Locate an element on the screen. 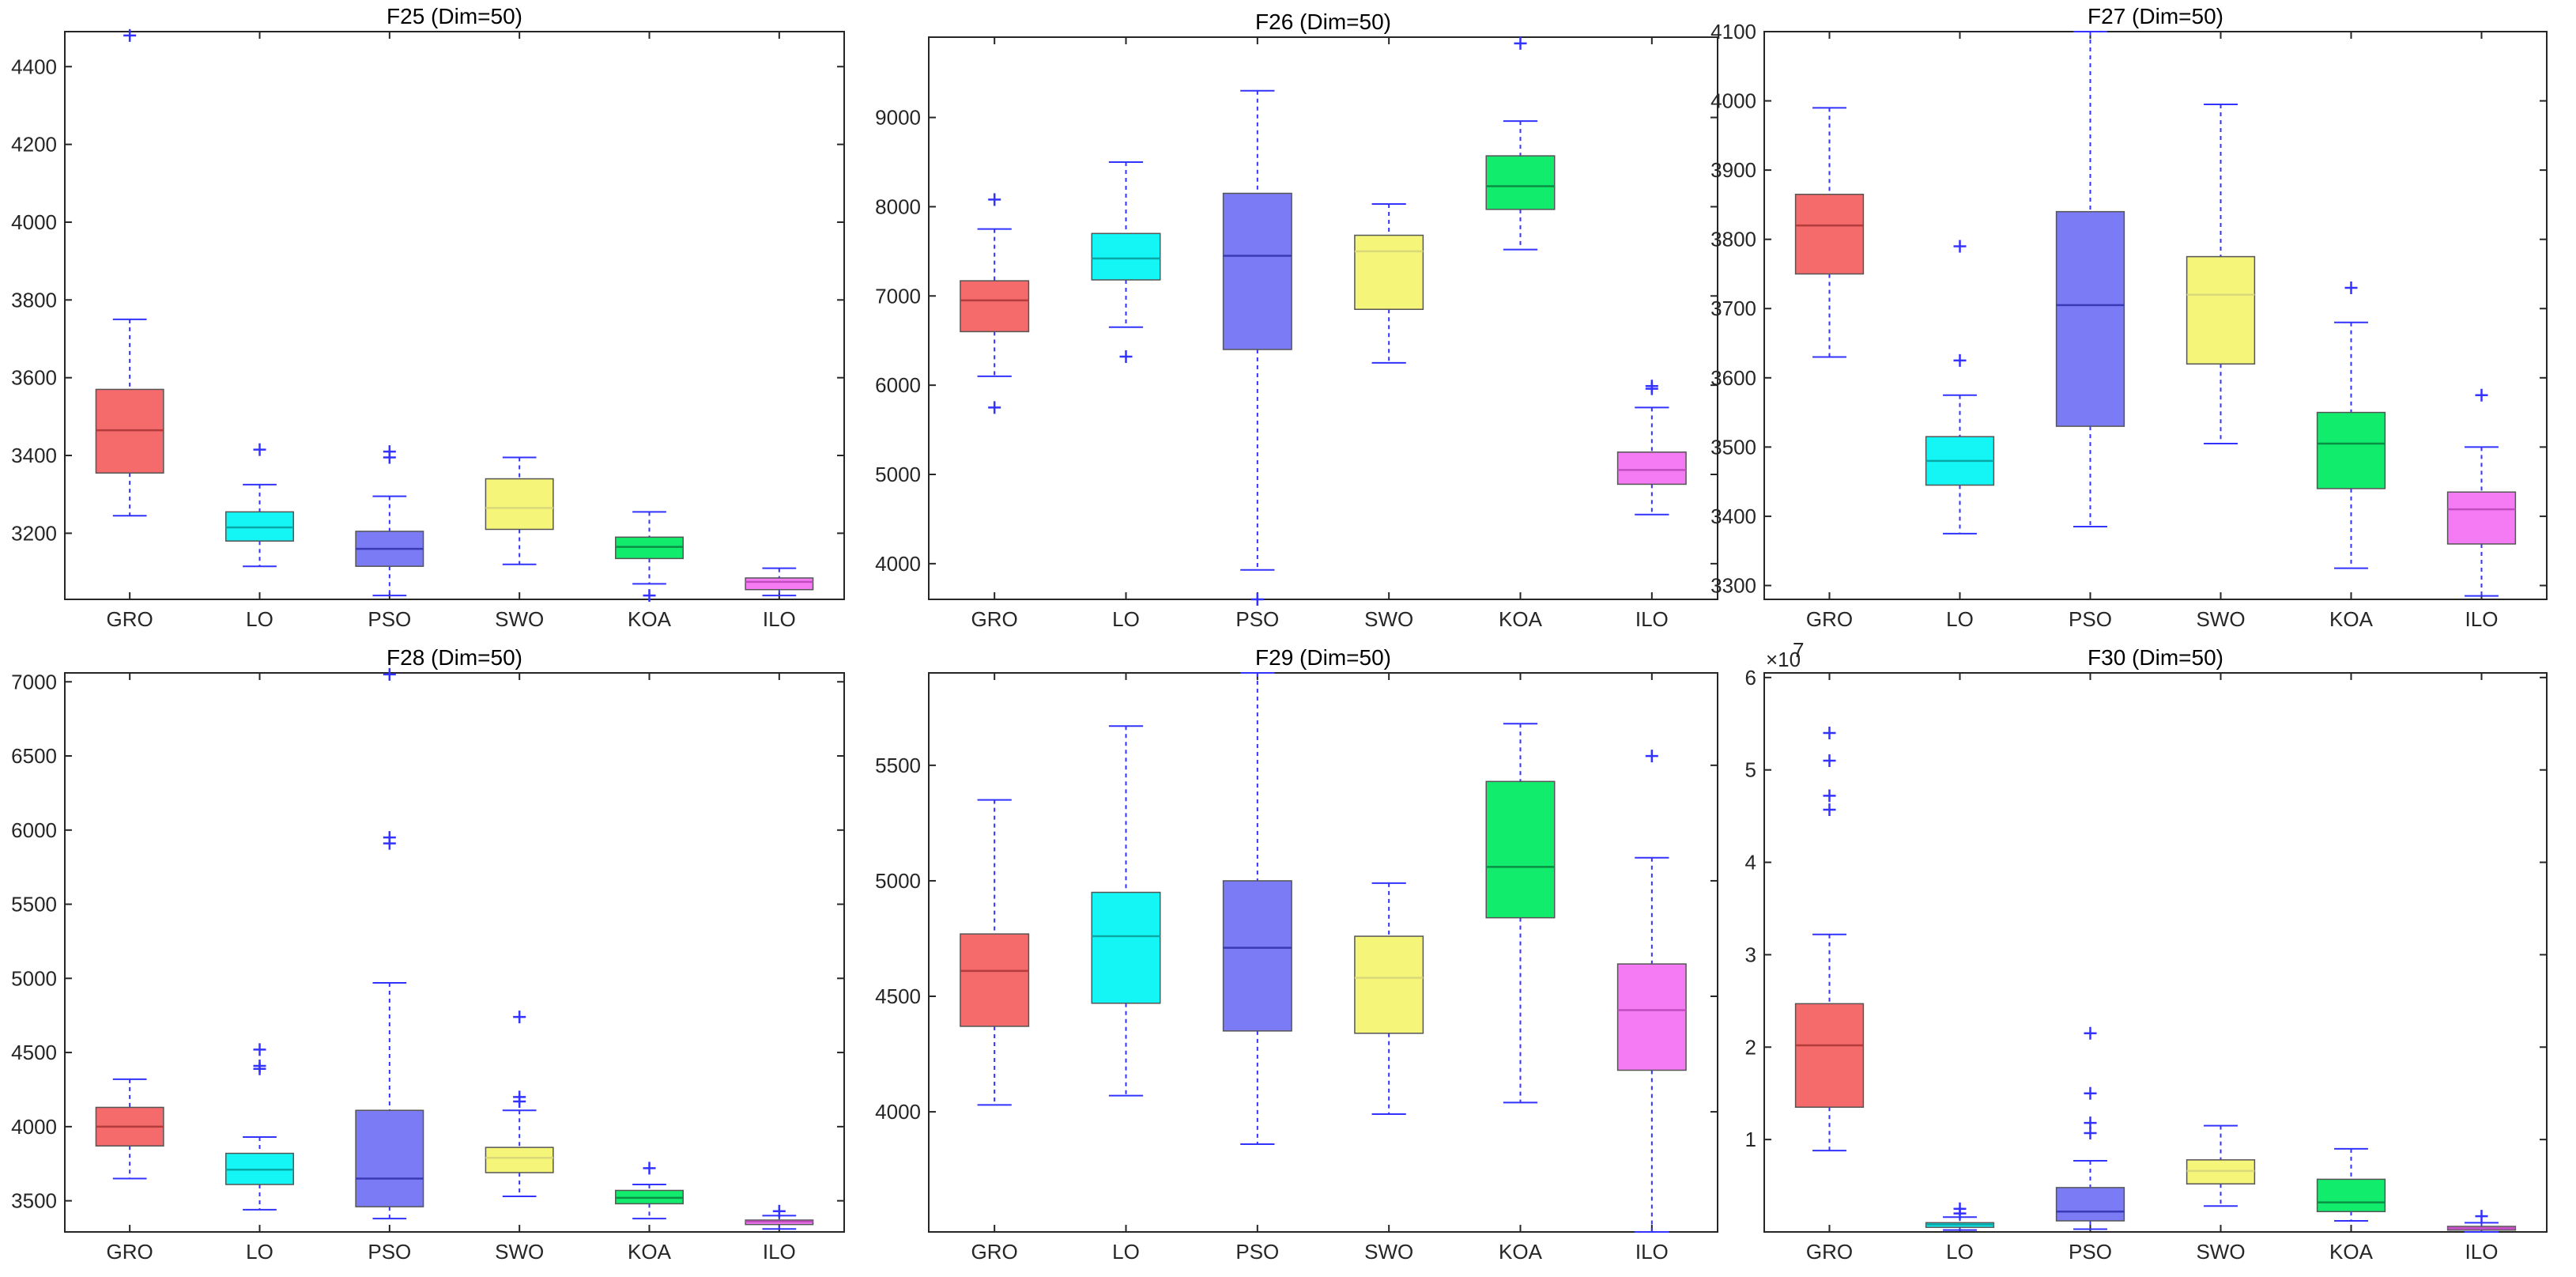 The width and height of the screenshot is (2576, 1277). box-swo is located at coordinates (2221, 273).